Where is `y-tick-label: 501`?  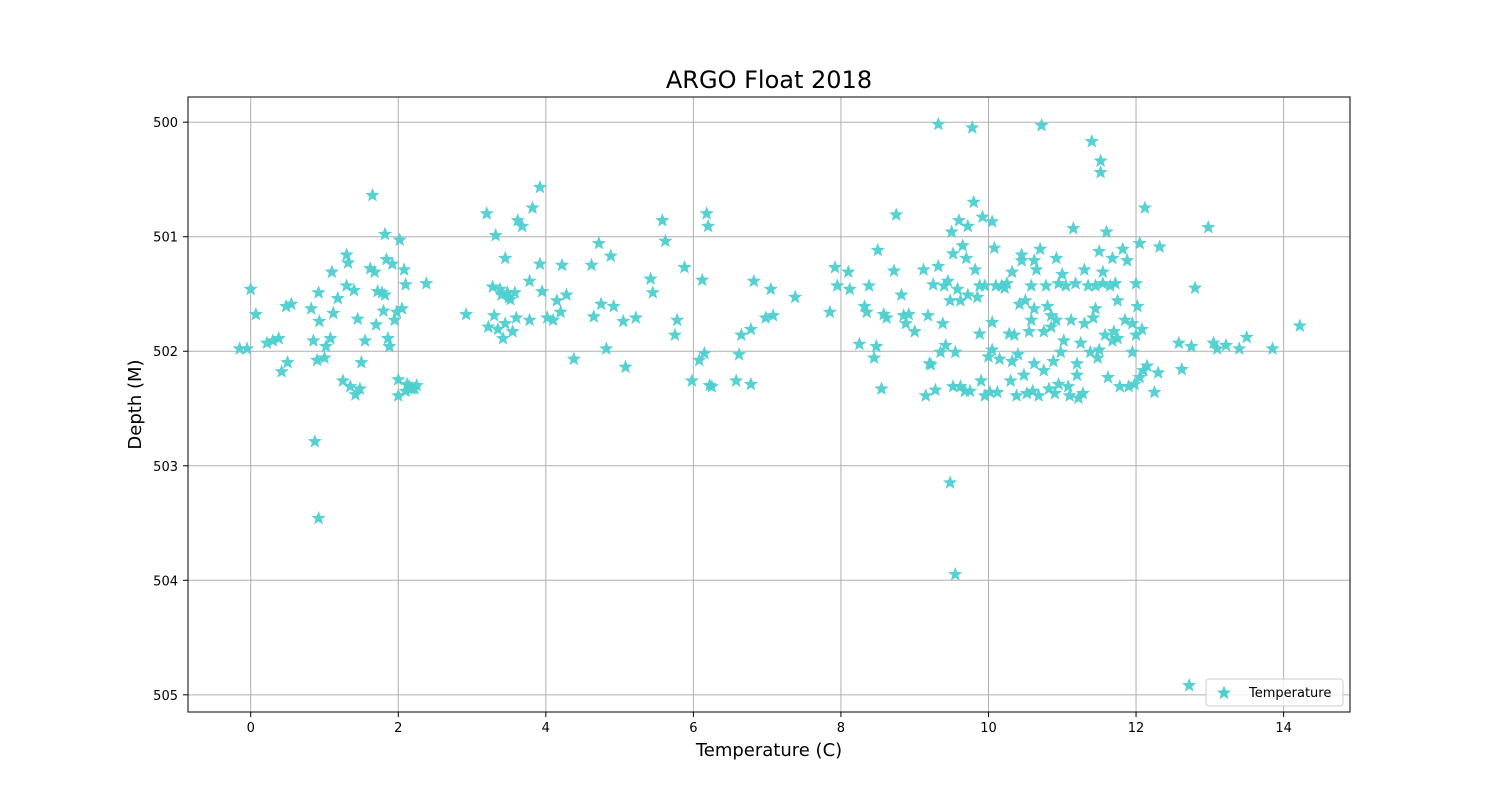
y-tick-label: 501 is located at coordinates (165, 238).